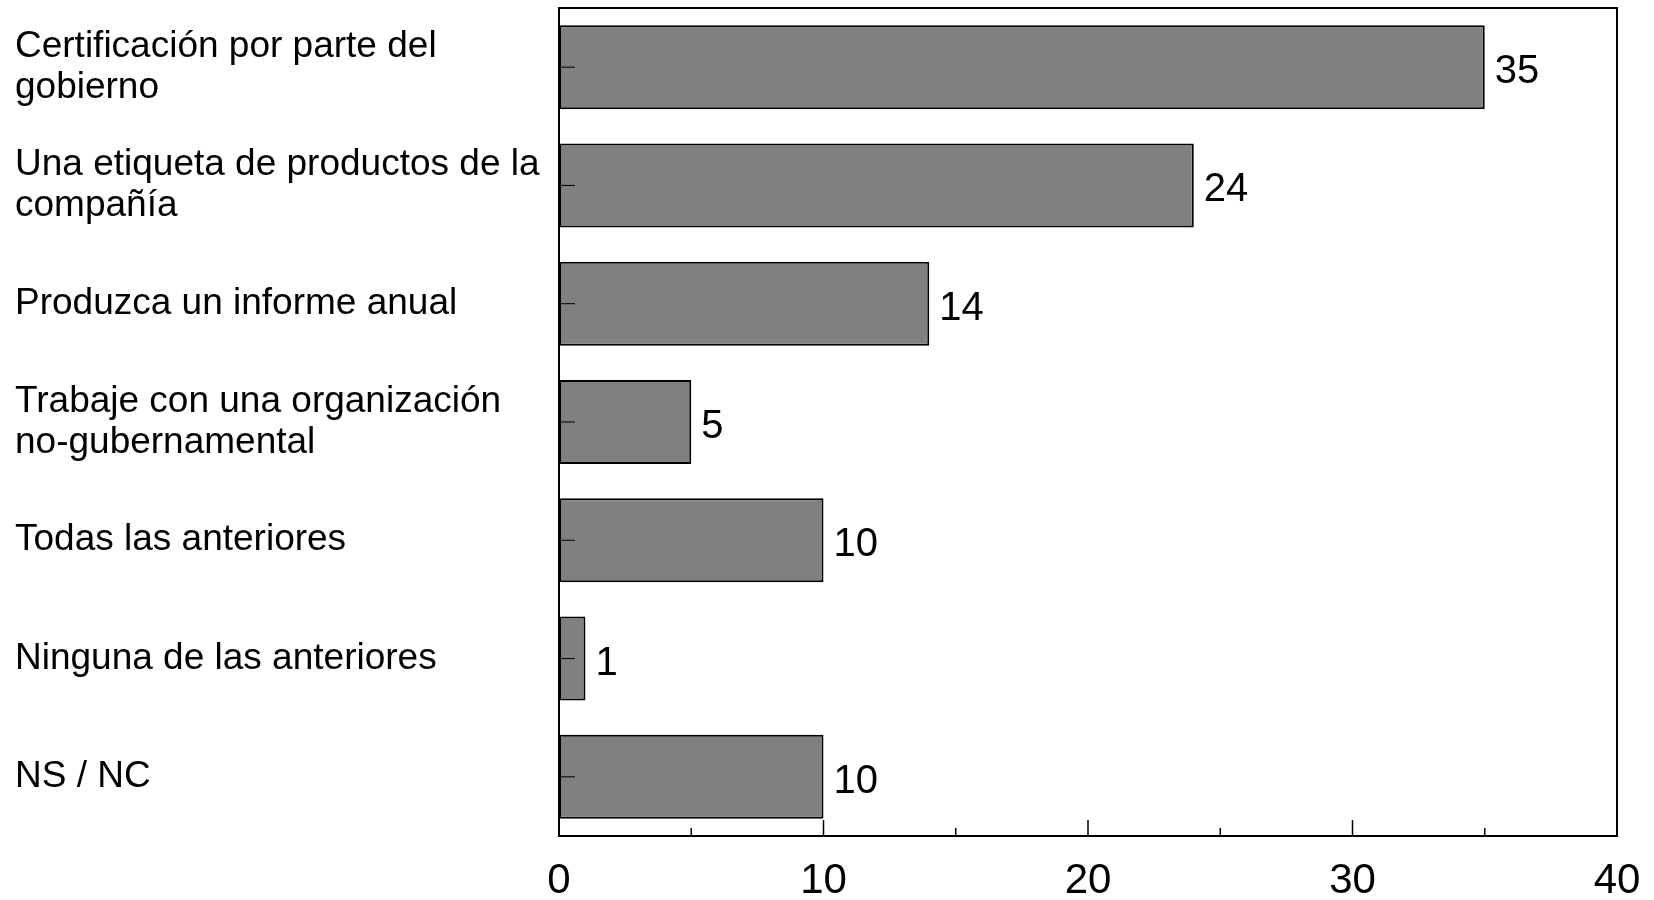  What do you see at coordinates (258, 419) in the screenshot?
I see `y-tick-label: Trabaje con una organización no-gubernamental` at bounding box center [258, 419].